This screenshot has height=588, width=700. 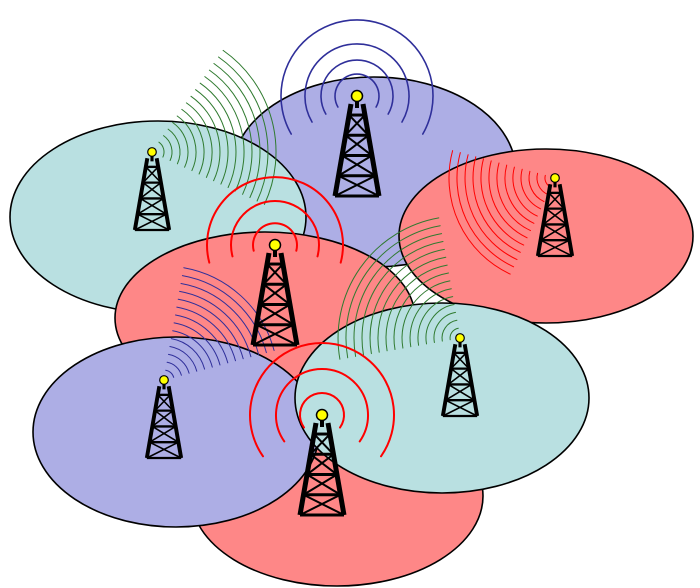 I want to click on tower-bottom-left-waves, so click(x=220, y=322).